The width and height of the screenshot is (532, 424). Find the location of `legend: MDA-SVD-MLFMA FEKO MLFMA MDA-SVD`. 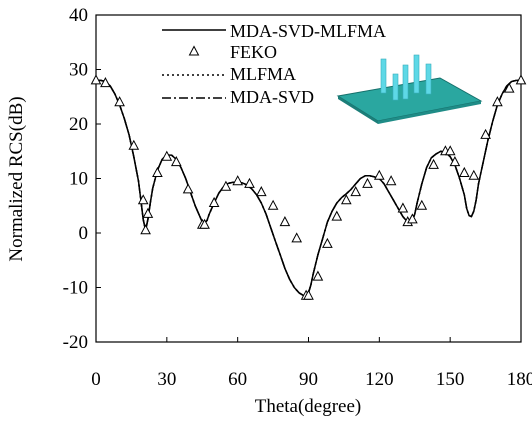

legend: MDA-SVD-MLFMA FEKO MLFMA MDA-SVD is located at coordinates (274, 64).